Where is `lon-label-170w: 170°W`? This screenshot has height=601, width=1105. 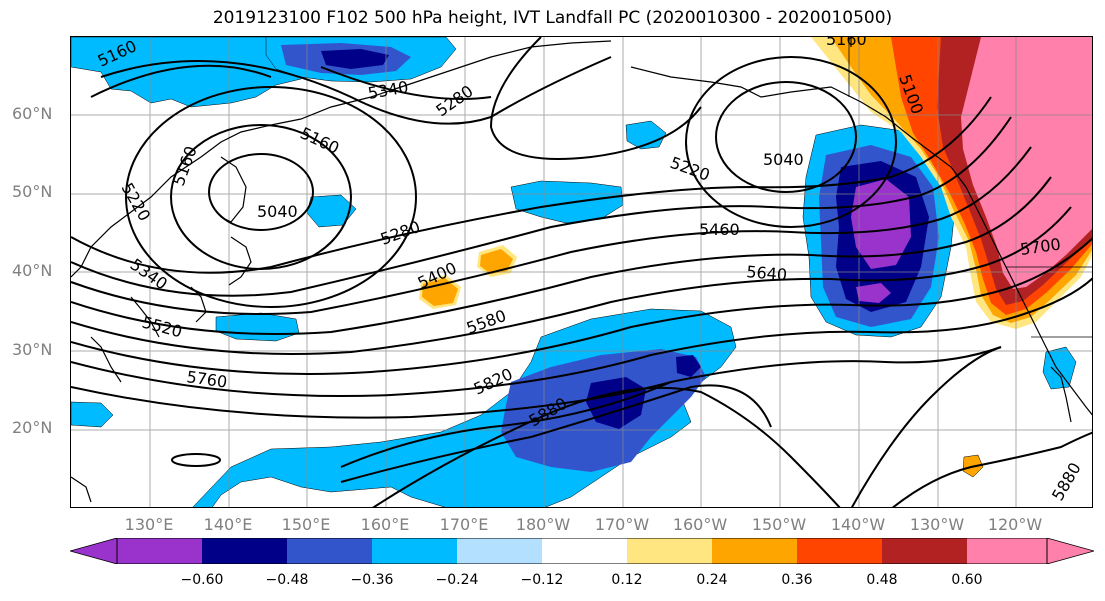 lon-label-170w: 170°W is located at coordinates (622, 524).